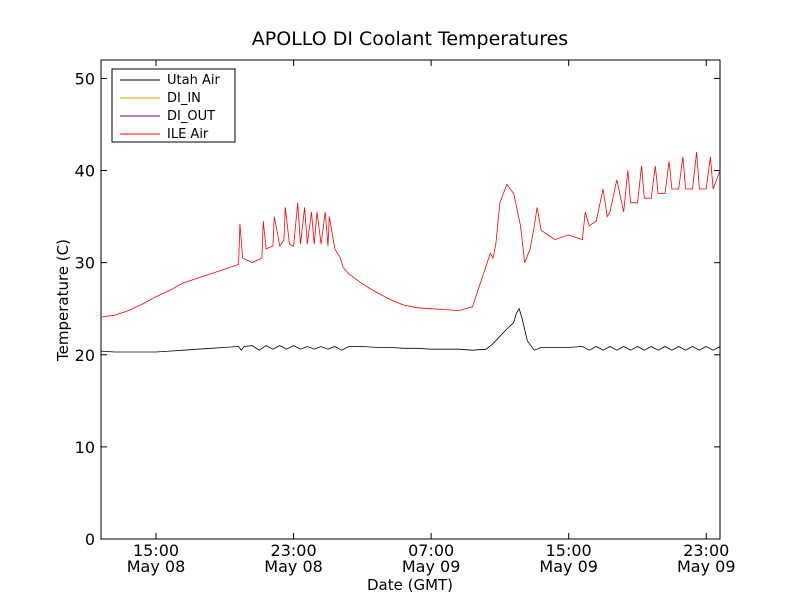 The height and width of the screenshot is (600, 800). I want to click on legend-label-di-out: DI_OUT, so click(191, 116).